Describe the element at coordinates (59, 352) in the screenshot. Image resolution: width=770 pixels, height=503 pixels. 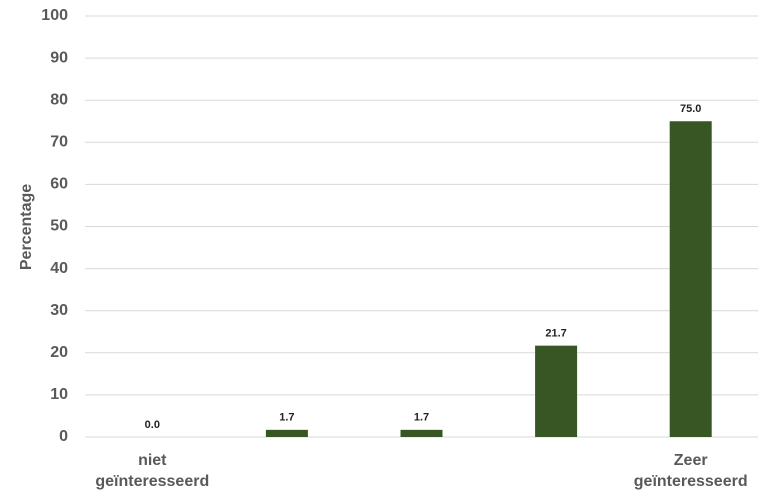
I see `y-tick-label: 20` at that location.